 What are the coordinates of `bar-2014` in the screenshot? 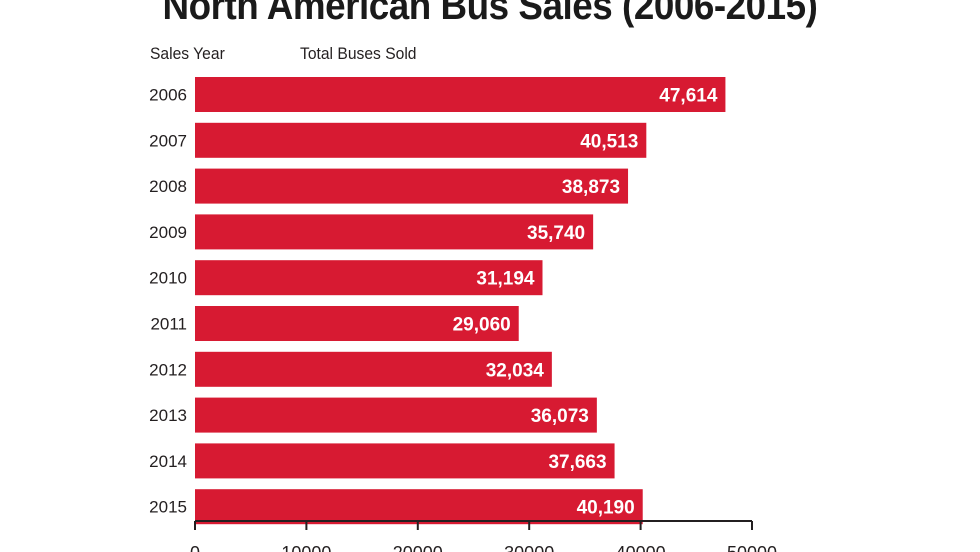 It's located at (405, 461).